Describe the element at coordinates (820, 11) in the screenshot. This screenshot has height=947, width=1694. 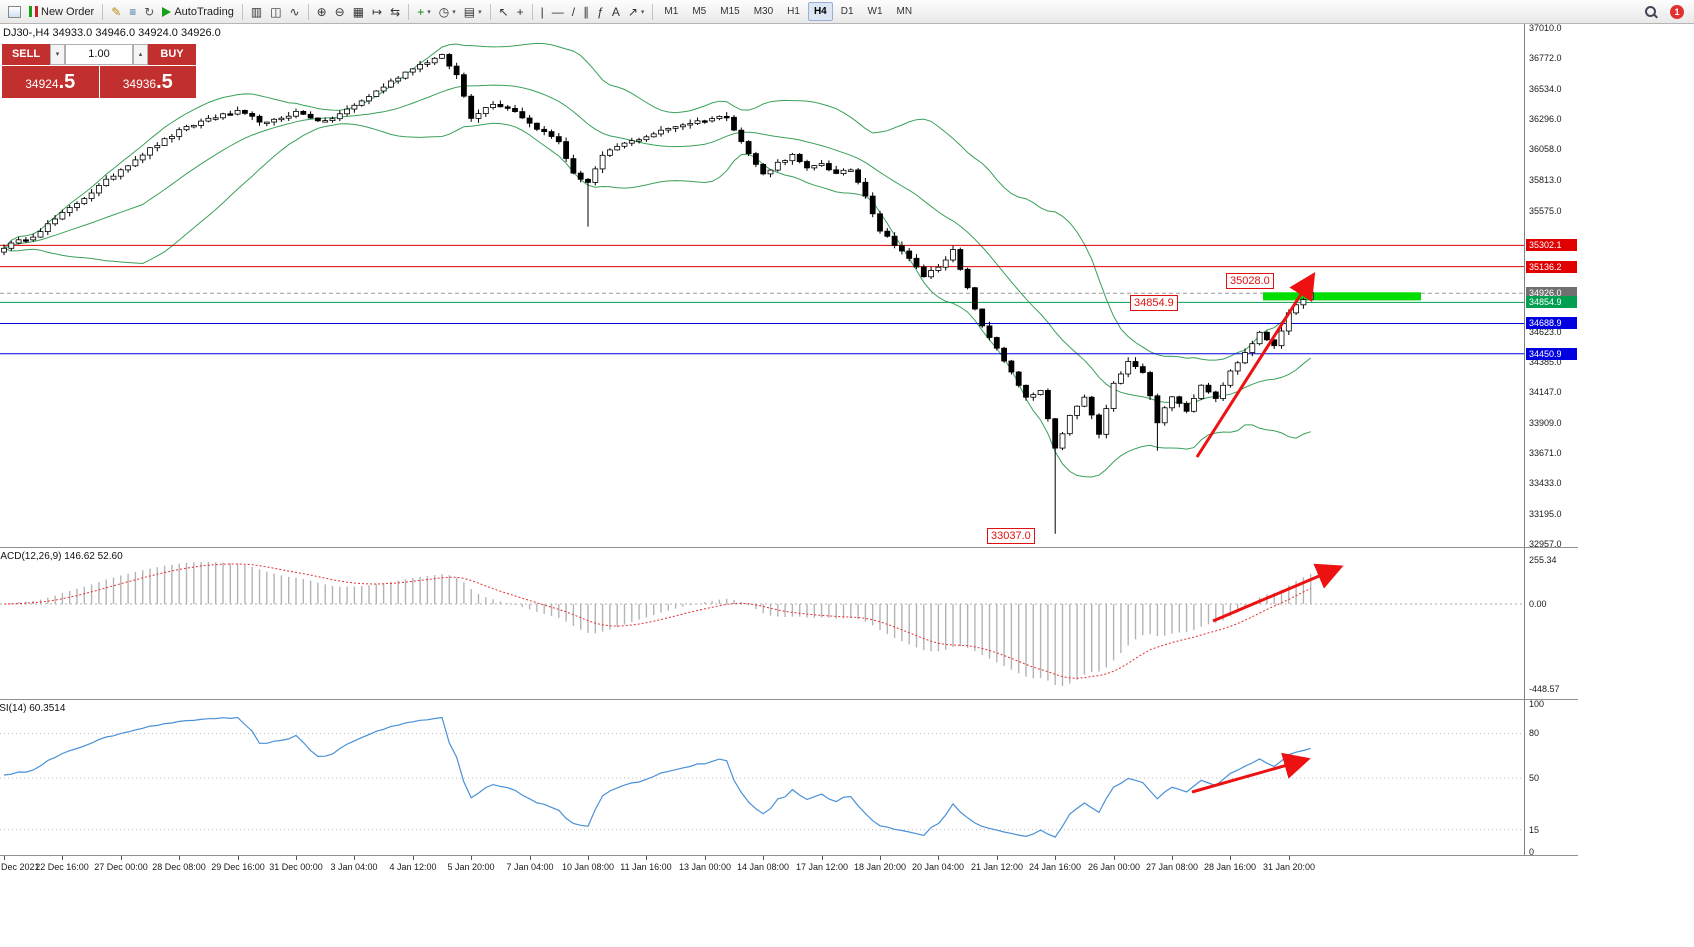
I see `timeframe-h4-button: H4` at that location.